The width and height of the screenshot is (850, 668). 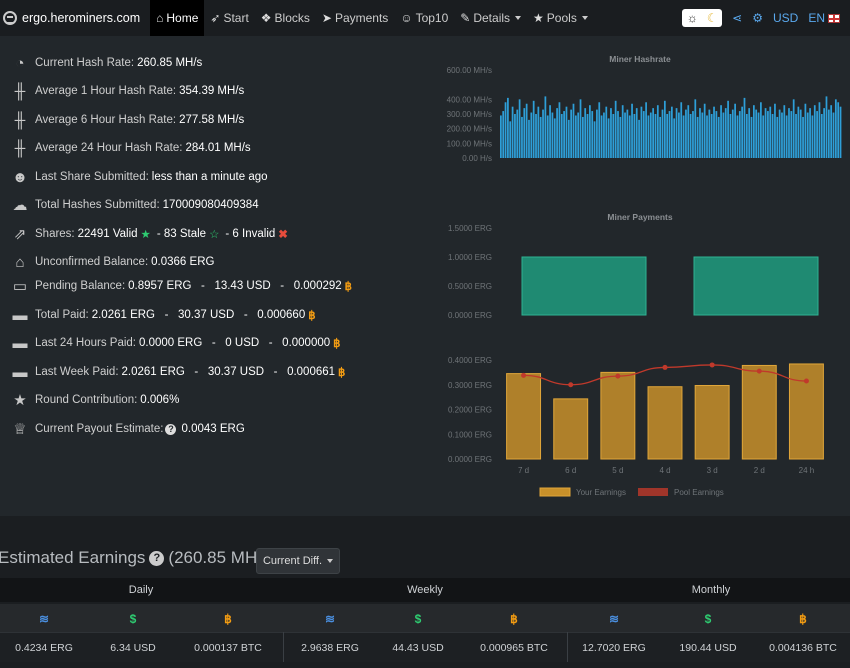 I want to click on x-tick-label: 7 d, so click(x=523, y=470).